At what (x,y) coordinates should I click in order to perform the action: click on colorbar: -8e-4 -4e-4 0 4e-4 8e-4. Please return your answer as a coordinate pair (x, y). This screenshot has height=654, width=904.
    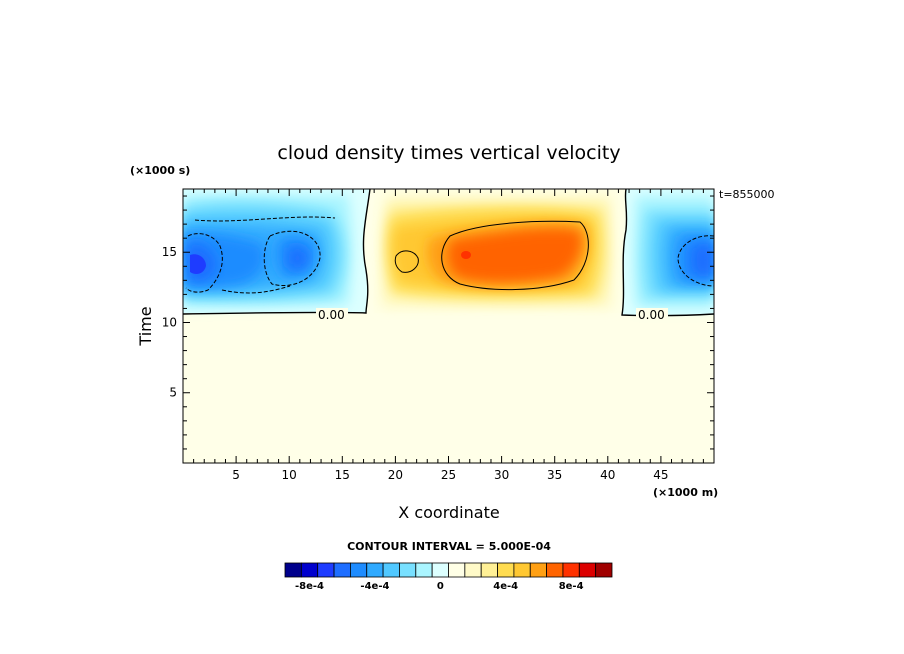
    Looking at the image, I should click on (448, 577).